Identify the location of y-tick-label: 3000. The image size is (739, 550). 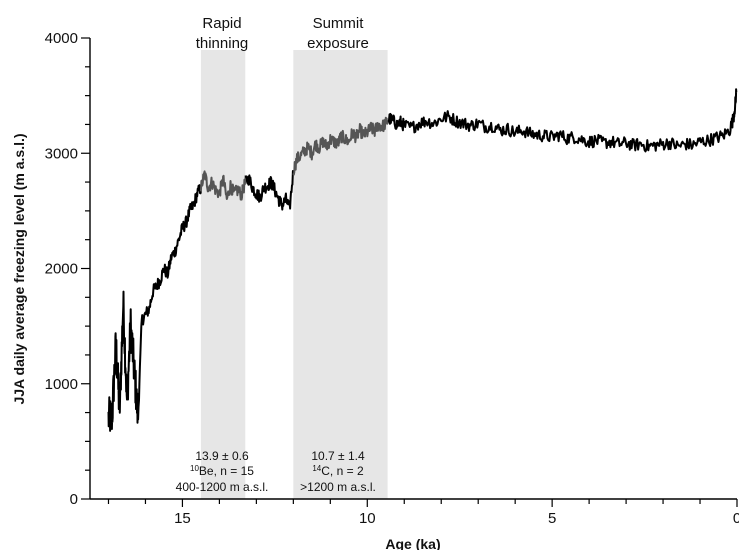
(61, 153).